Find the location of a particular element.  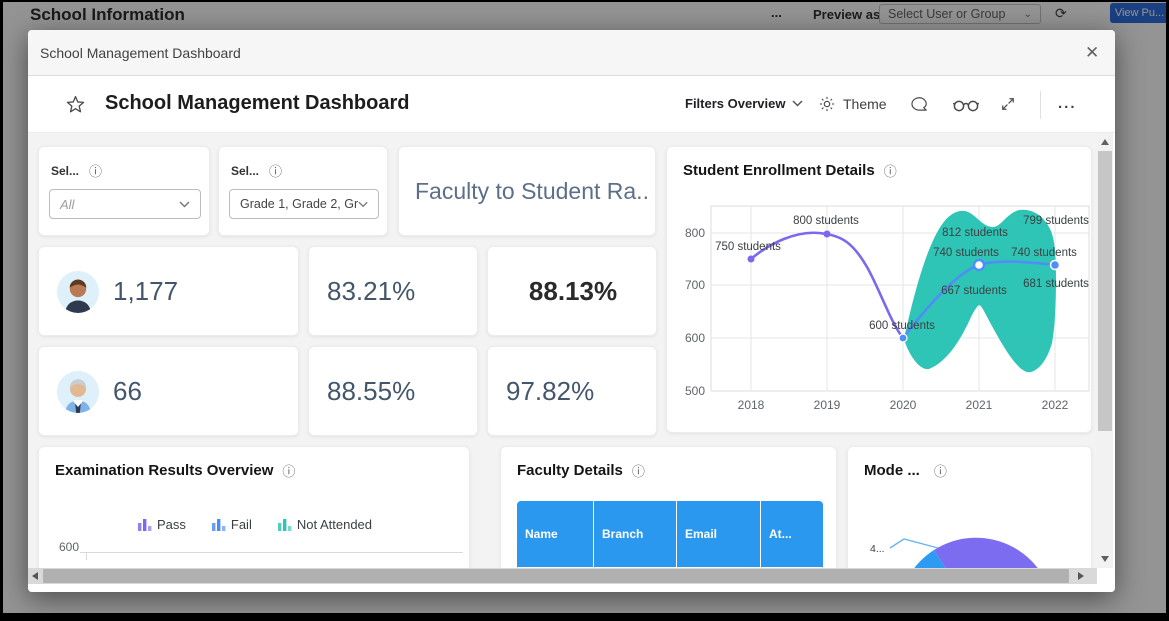

stat-value: 97.82% is located at coordinates (550, 391).